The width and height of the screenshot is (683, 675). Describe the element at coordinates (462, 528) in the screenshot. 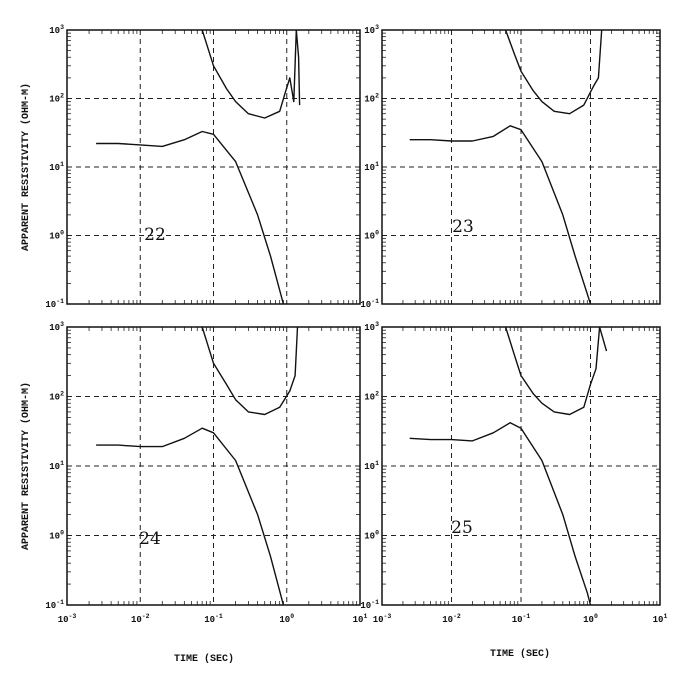

I see `panel-number-label: 25` at that location.